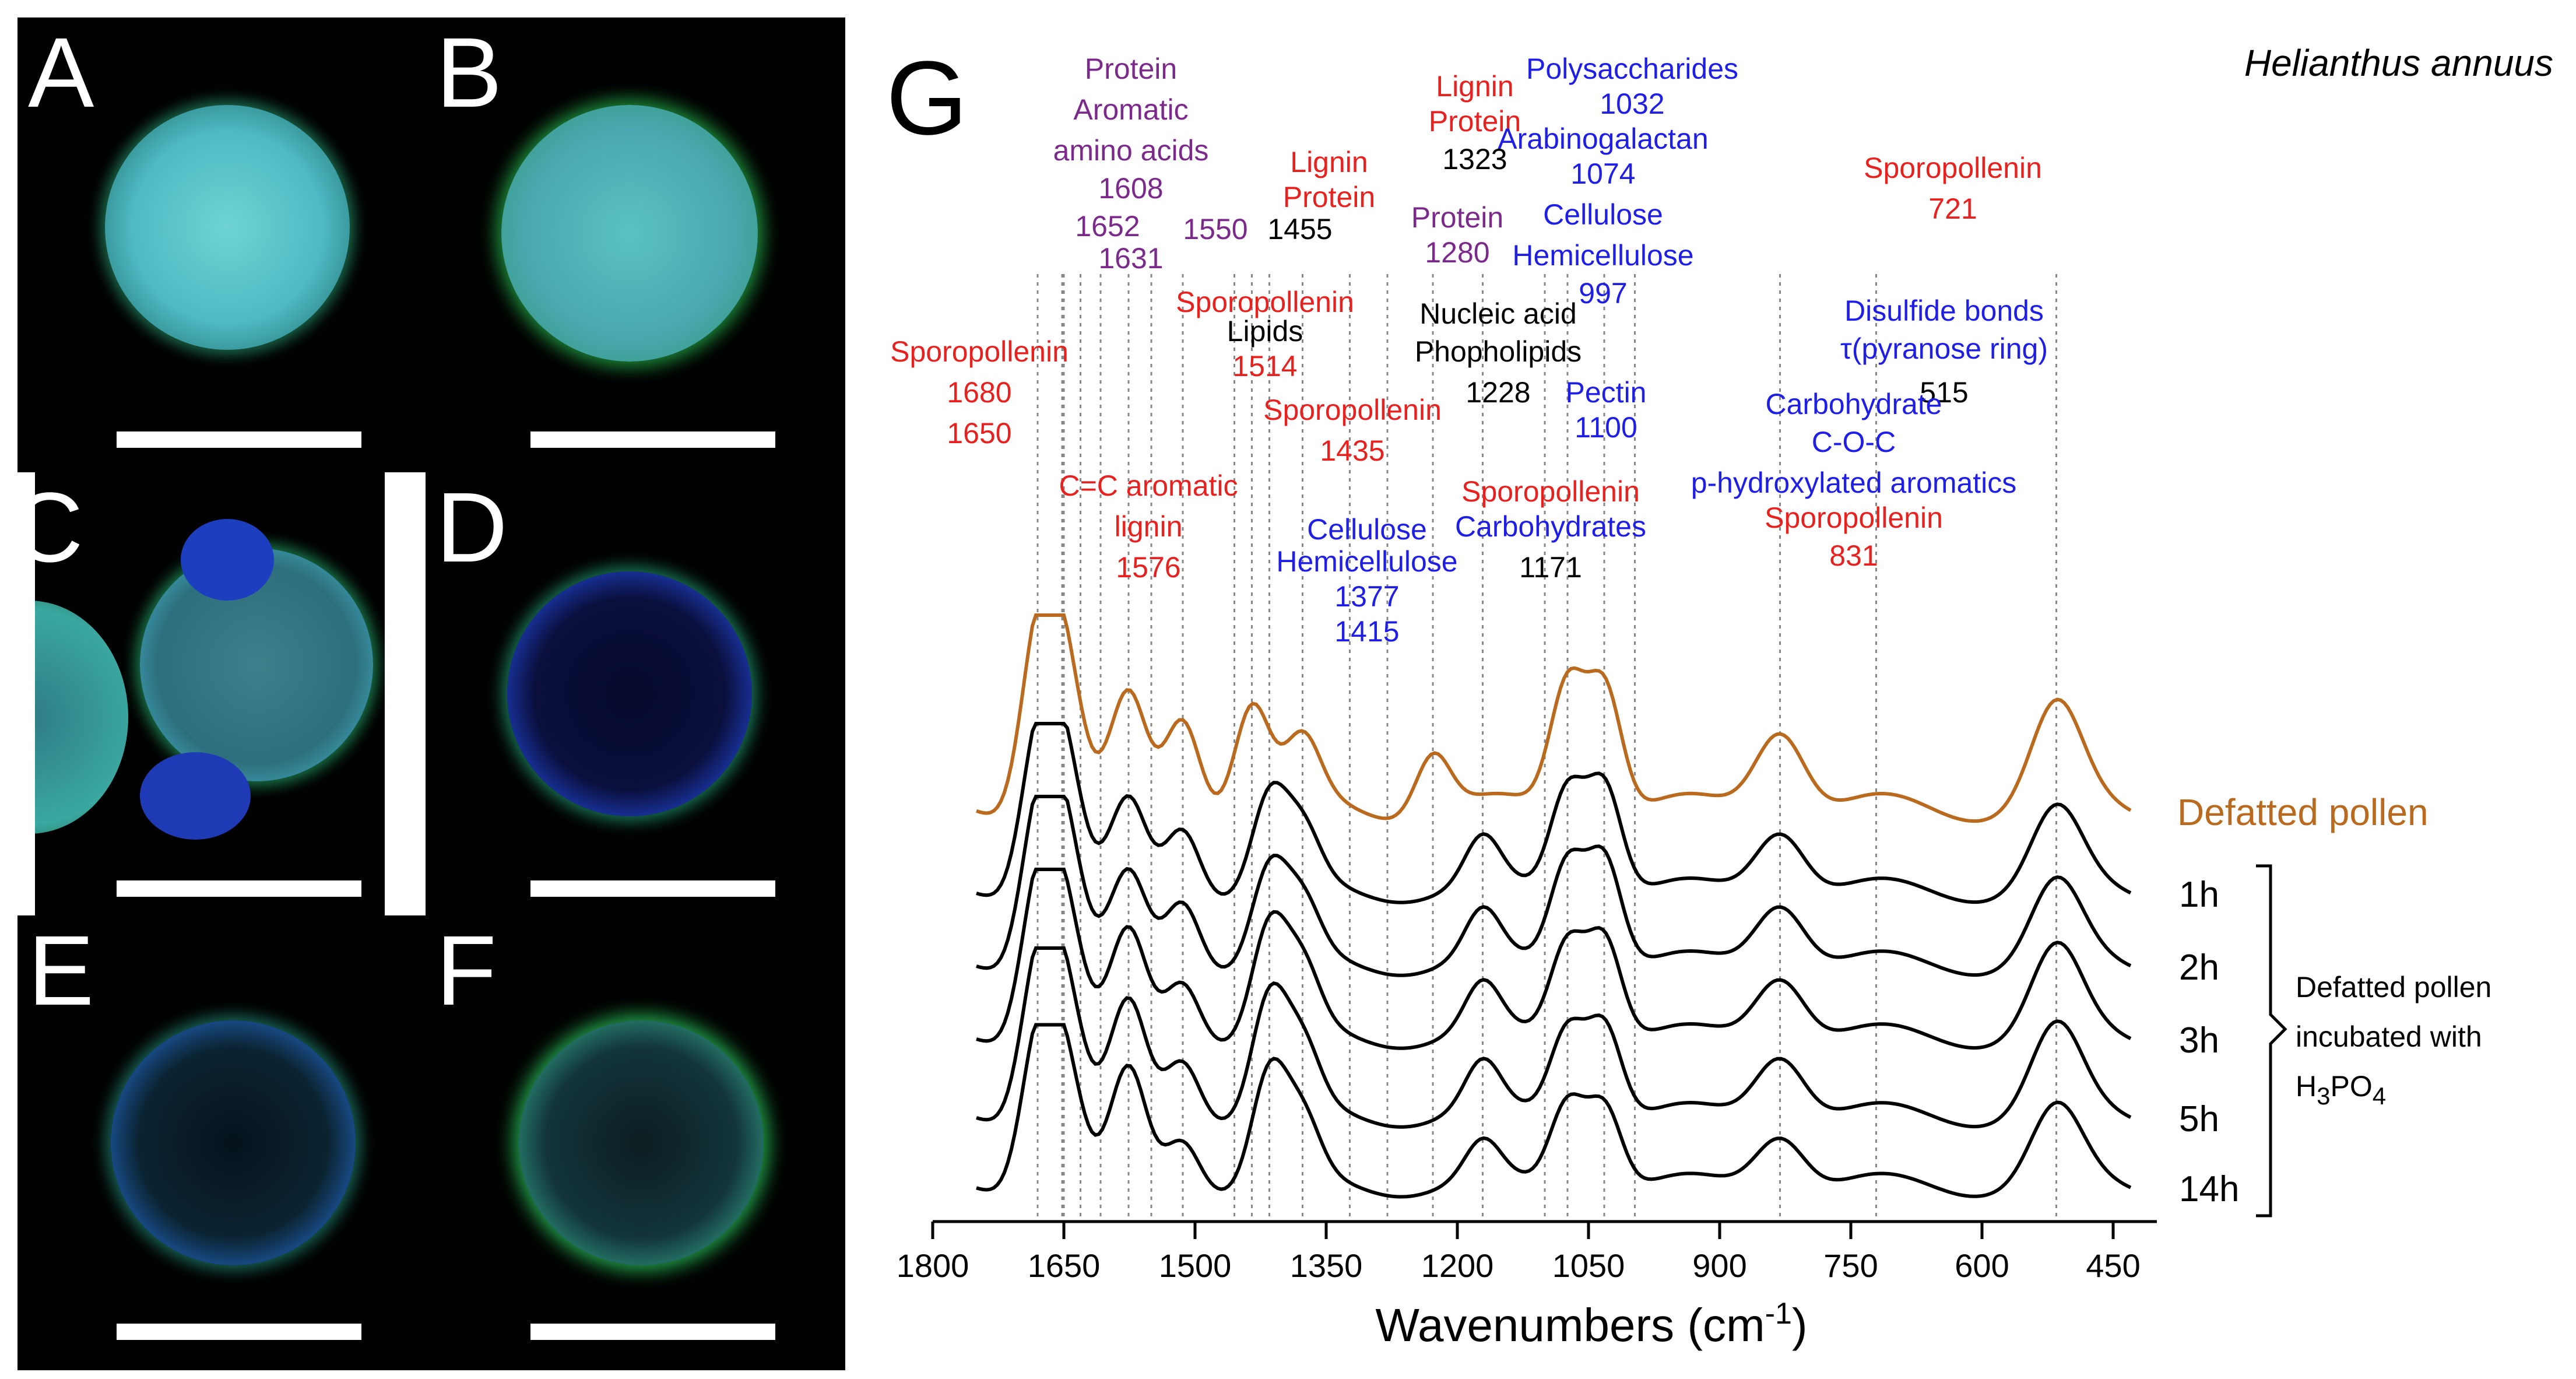 Image resolution: width=2576 pixels, height=1379 pixels. What do you see at coordinates (927, 99) in the screenshot?
I see `panel-letter-g: G` at bounding box center [927, 99].